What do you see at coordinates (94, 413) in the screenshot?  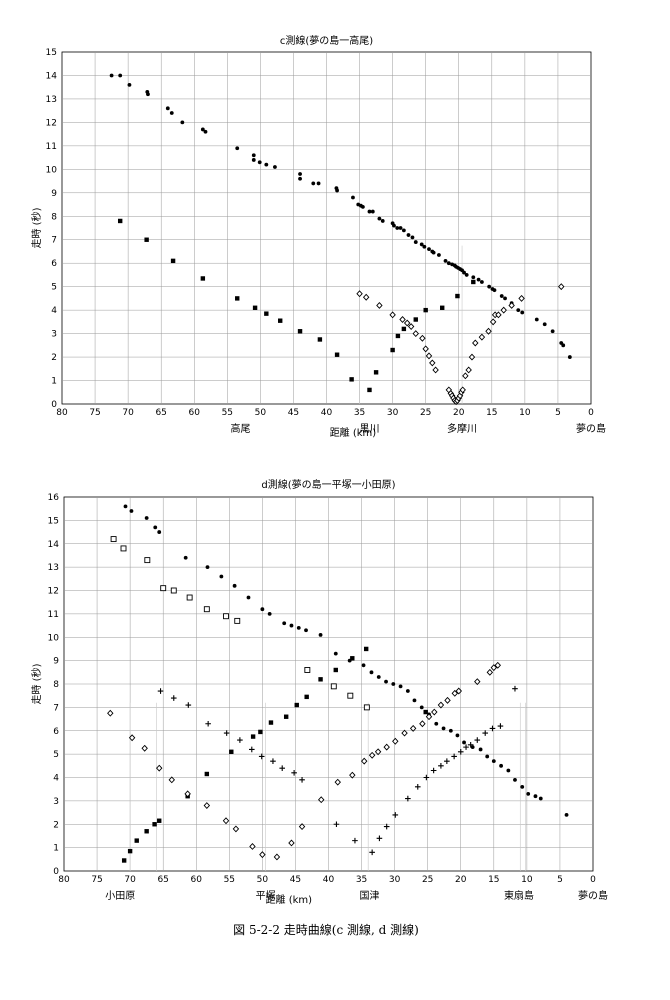 I see `x-tick-label: 75` at bounding box center [94, 413].